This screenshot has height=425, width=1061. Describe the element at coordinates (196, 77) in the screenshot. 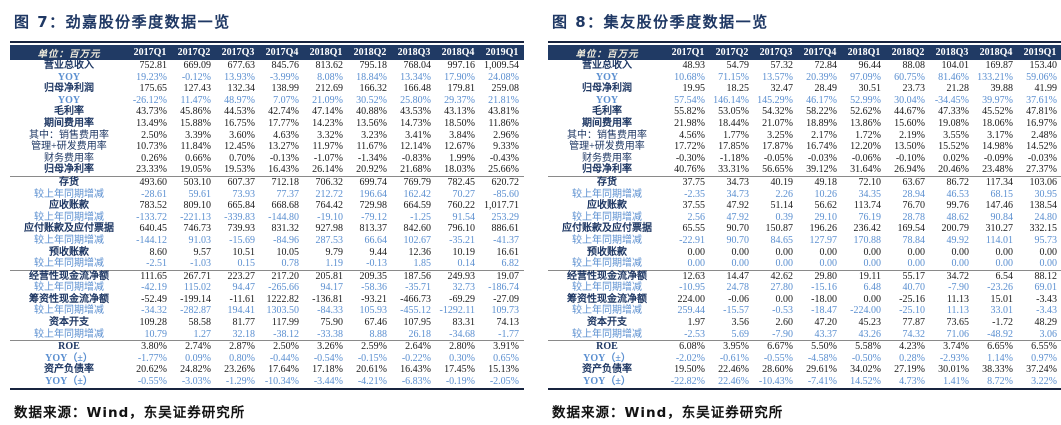

I see `value-cell: -0.12%` at that location.